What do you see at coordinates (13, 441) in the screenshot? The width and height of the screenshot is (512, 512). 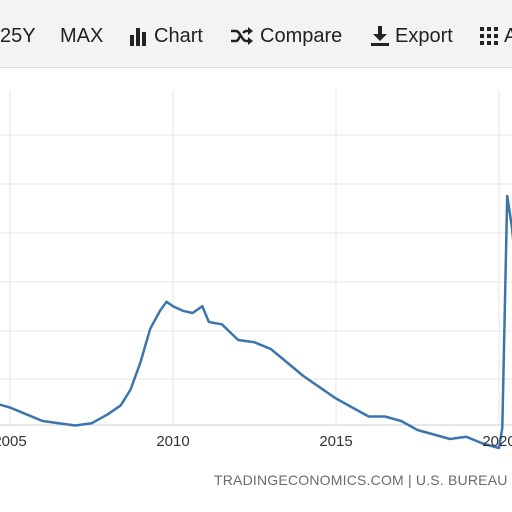 I see `x-tick-label: 2005` at bounding box center [13, 441].